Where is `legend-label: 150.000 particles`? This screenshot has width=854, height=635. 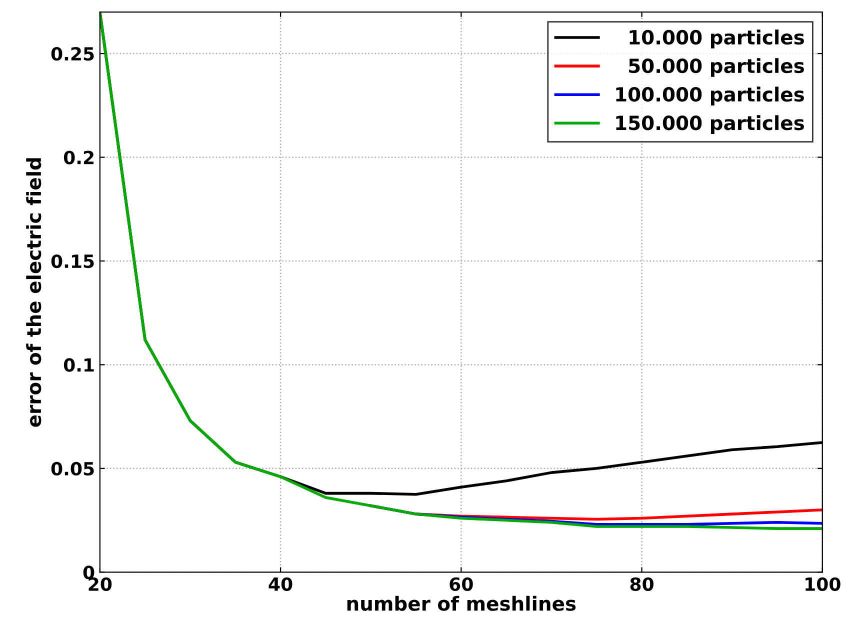 legend-label: 150.000 particles is located at coordinates (710, 124).